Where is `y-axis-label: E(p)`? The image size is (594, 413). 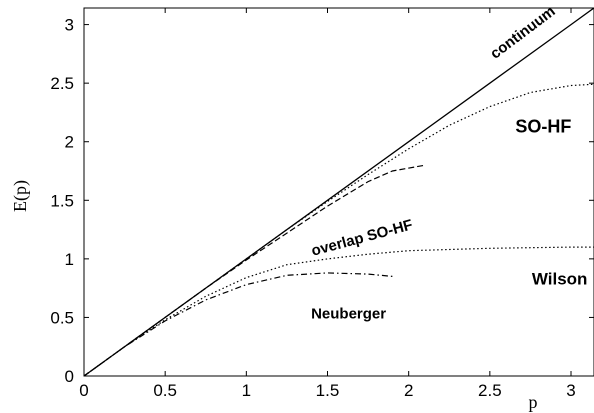 y-axis-label: E(p) is located at coordinates (20, 196).